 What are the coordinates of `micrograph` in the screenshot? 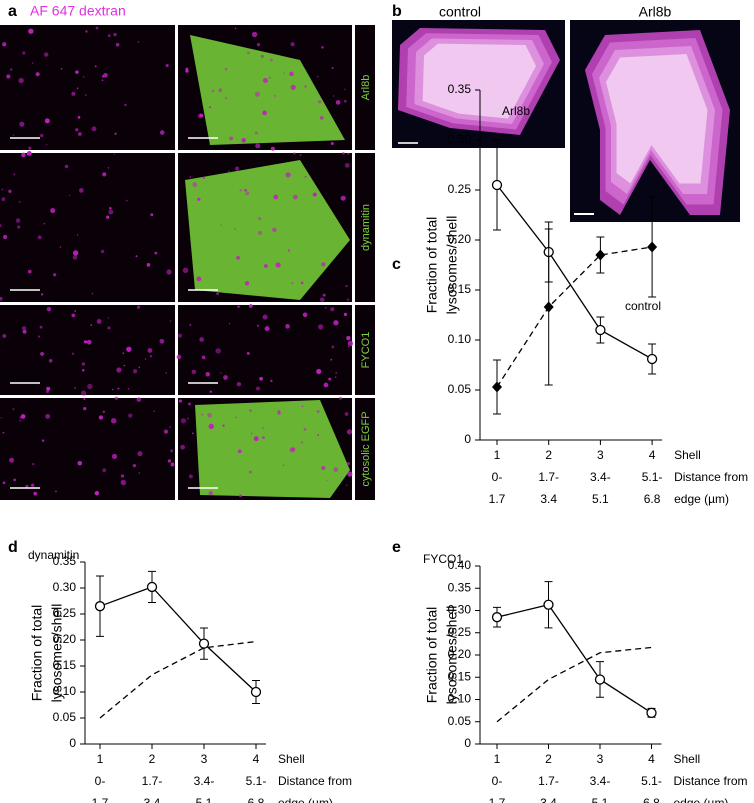 It's located at (87, 87).